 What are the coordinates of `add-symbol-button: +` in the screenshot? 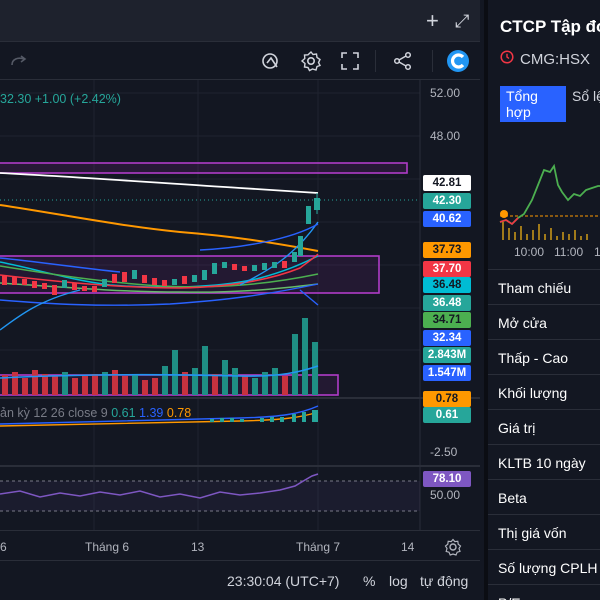 It's located at (432, 20).